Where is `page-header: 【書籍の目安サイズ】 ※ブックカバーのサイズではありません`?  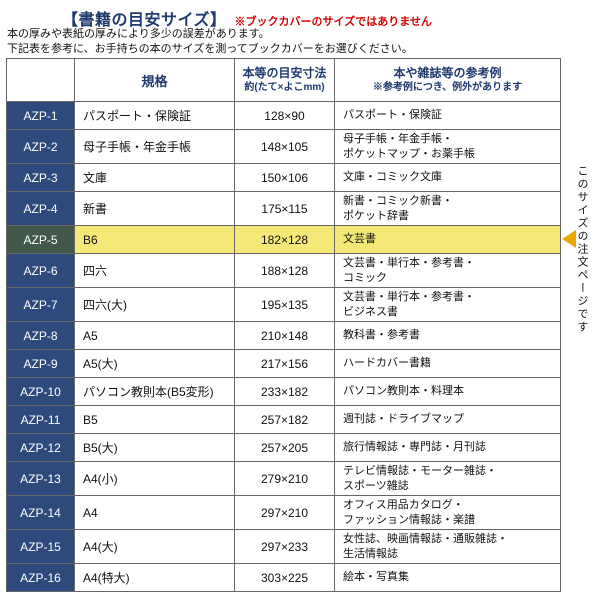 page-header: 【書籍の目安サイズ】 ※ブックカバーのサイズではありません is located at coordinates (247, 18).